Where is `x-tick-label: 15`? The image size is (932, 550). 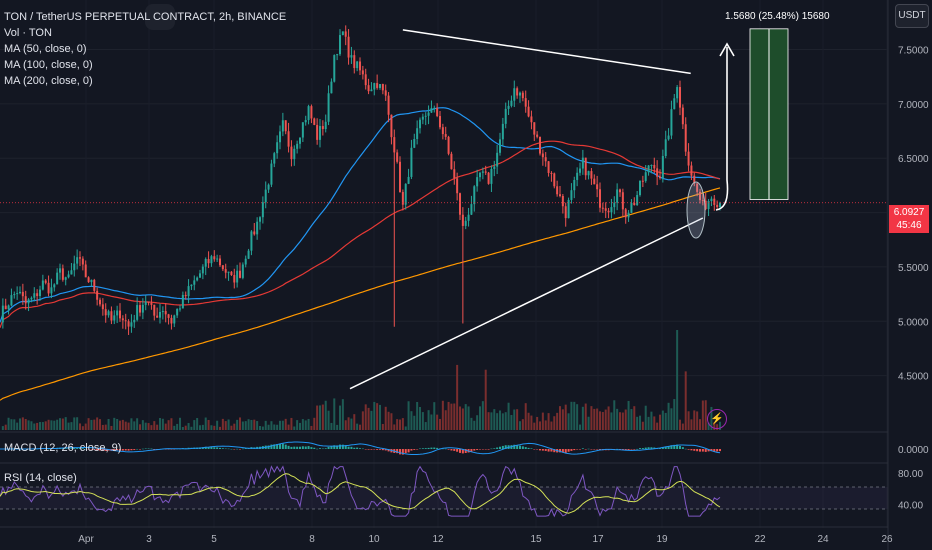
x-tick-label: 15 is located at coordinates (536, 539).